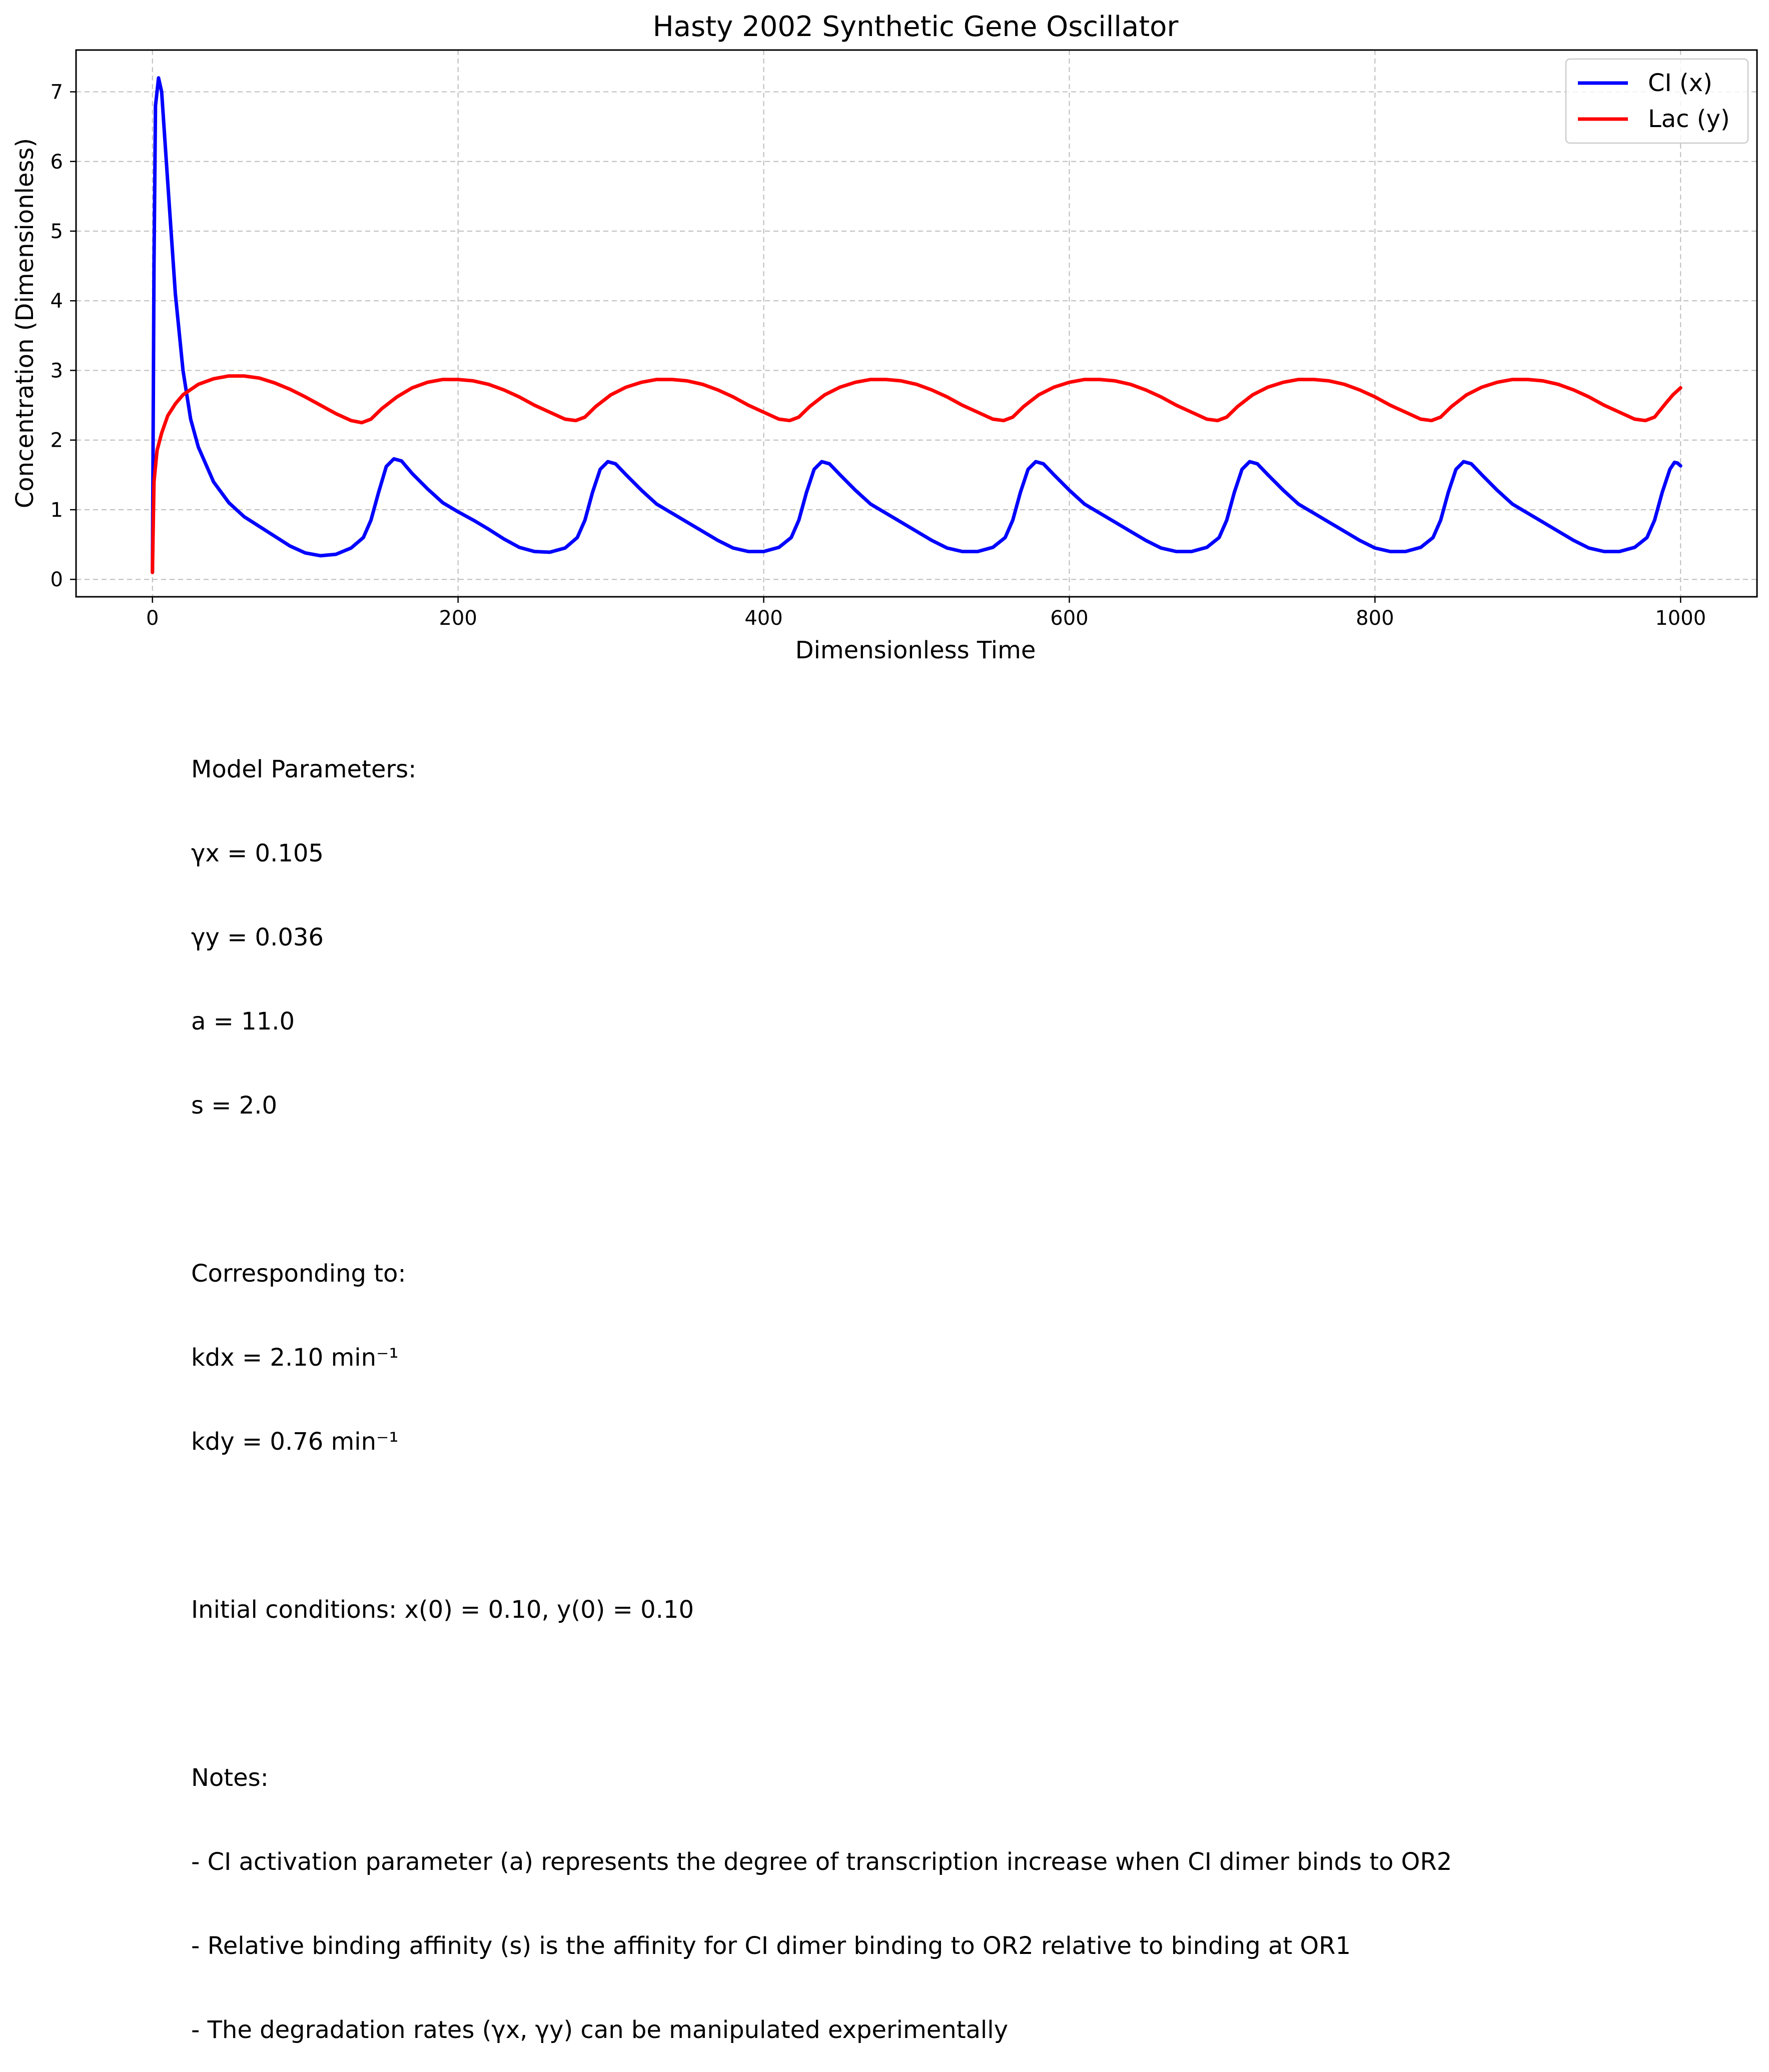  Describe the element at coordinates (1375, 619) in the screenshot. I see `x-tick-label: 800` at that location.